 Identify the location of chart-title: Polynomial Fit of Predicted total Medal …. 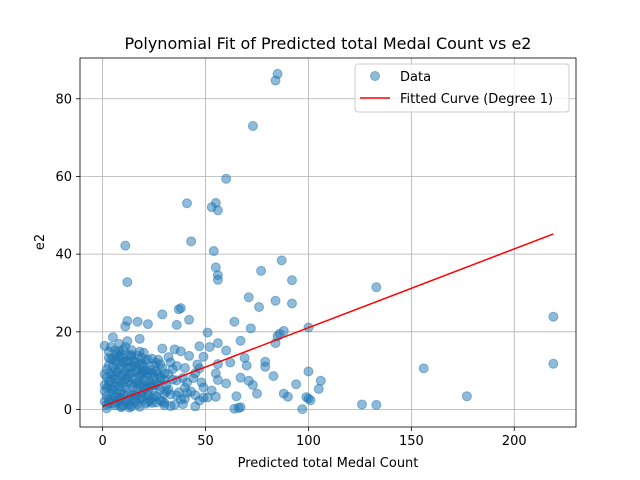
(328, 43).